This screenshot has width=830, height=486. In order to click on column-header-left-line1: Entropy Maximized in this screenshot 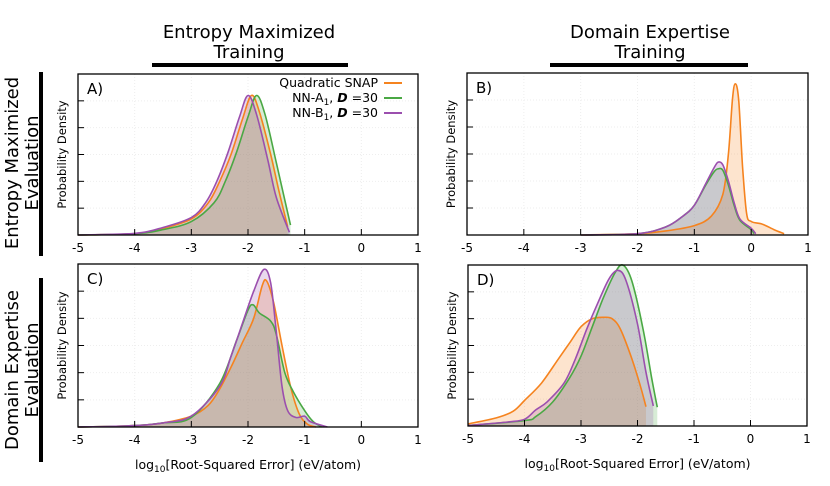, I will do `click(249, 32)`.